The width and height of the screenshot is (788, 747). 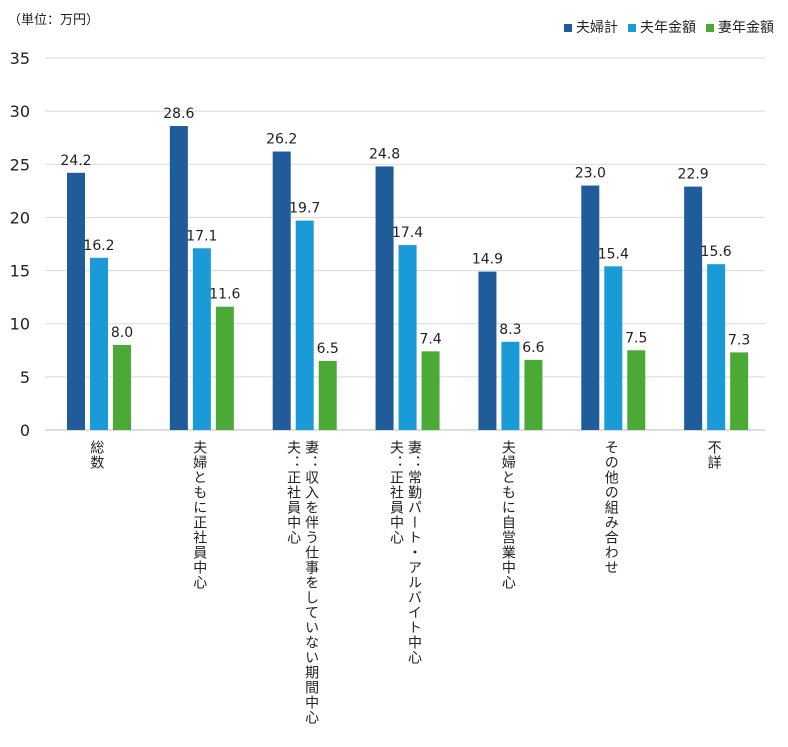 What do you see at coordinates (407, 233) in the screenshot?
I see `data-label: 17.4` at bounding box center [407, 233].